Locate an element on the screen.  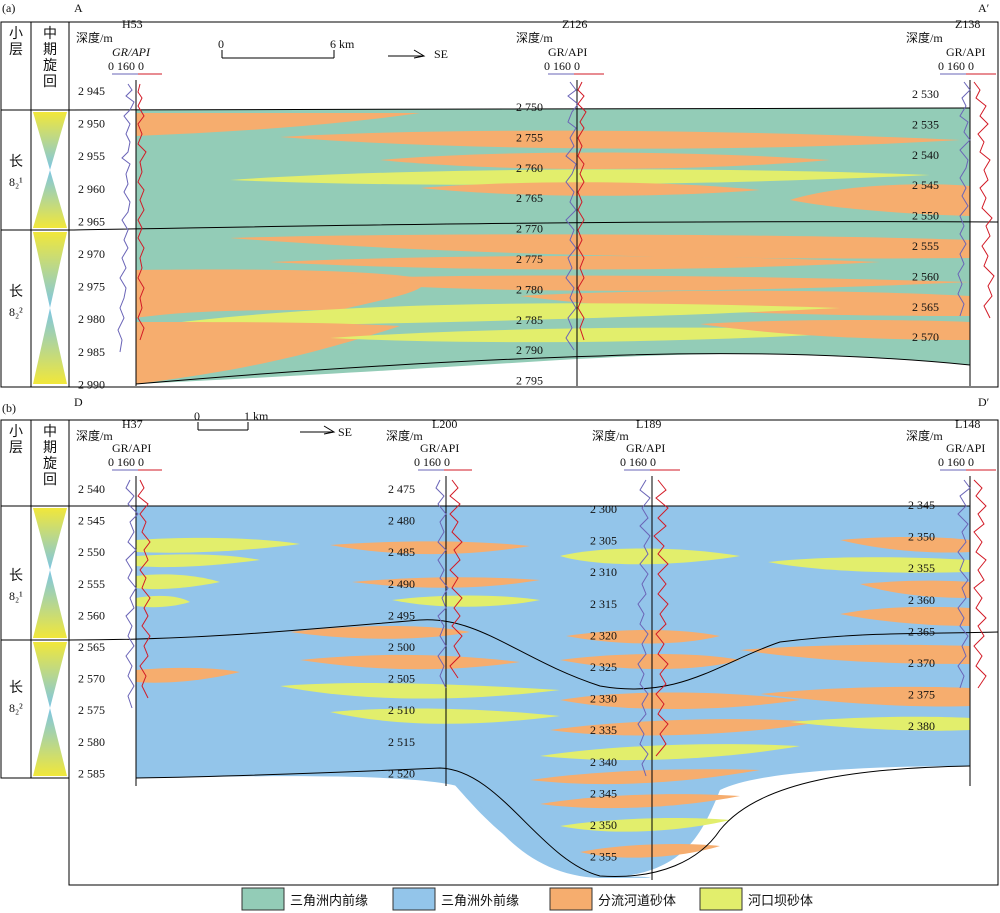
panel-b-scale-dist: 1 km is located at coordinates (256, 416).